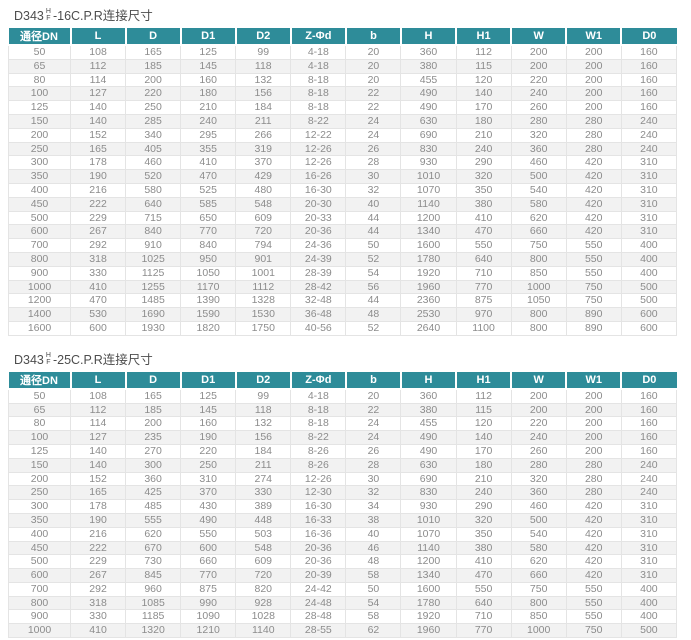 Image resolution: width=691 pixels, height=640 pixels. I want to click on table-cell: 190, so click(98, 520).